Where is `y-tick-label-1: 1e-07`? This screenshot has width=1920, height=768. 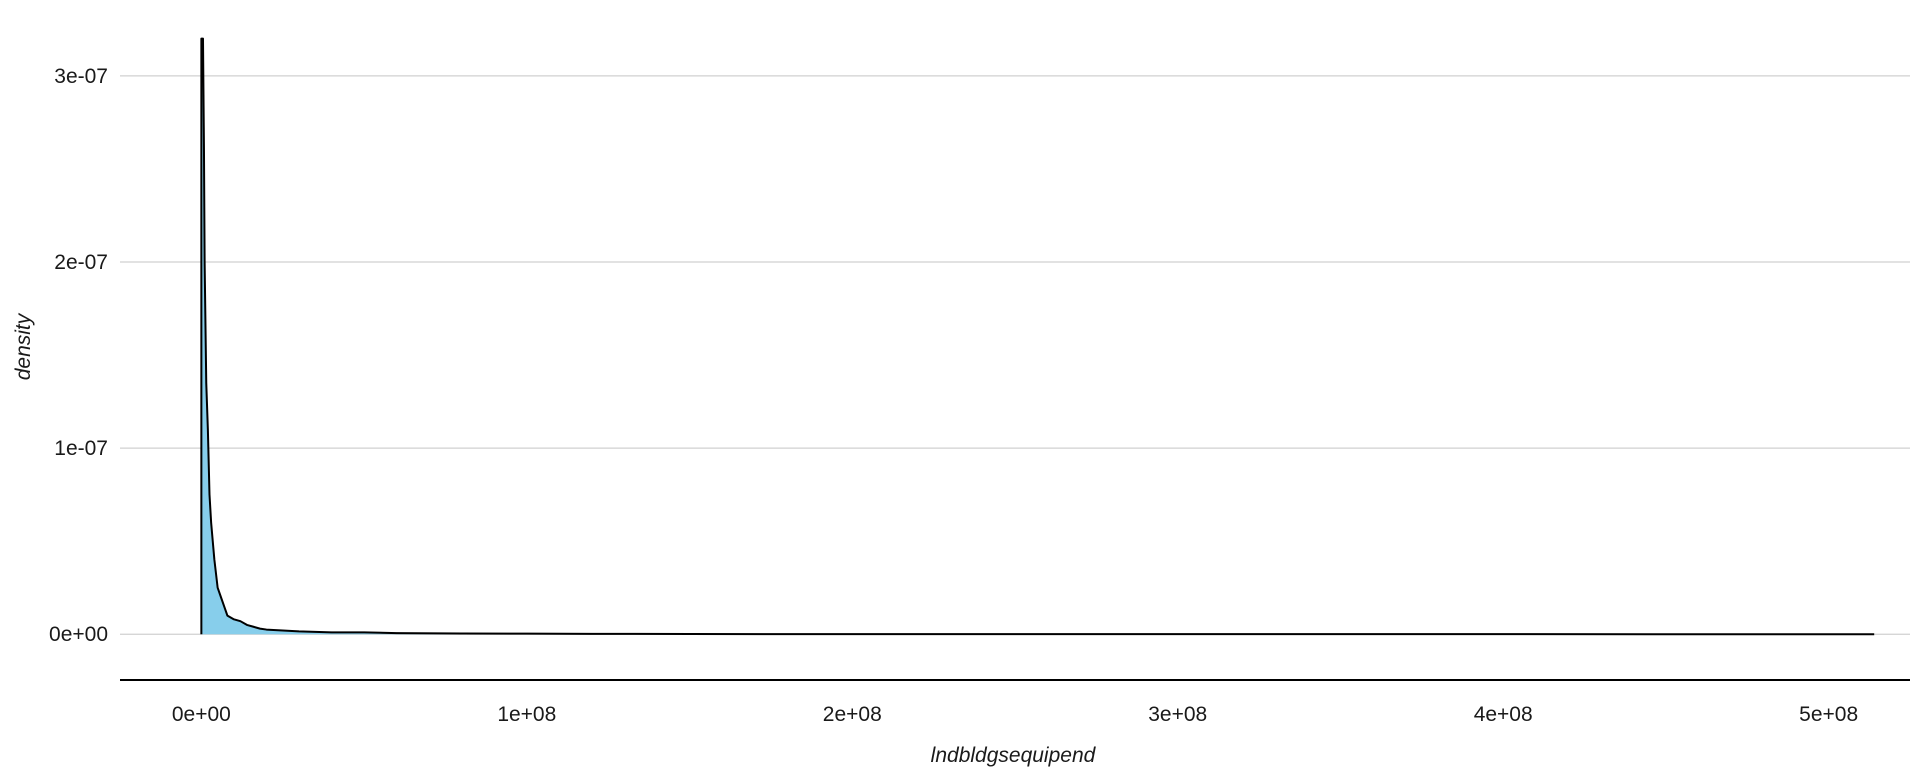
y-tick-label-1: 1e-07 is located at coordinates (81, 448).